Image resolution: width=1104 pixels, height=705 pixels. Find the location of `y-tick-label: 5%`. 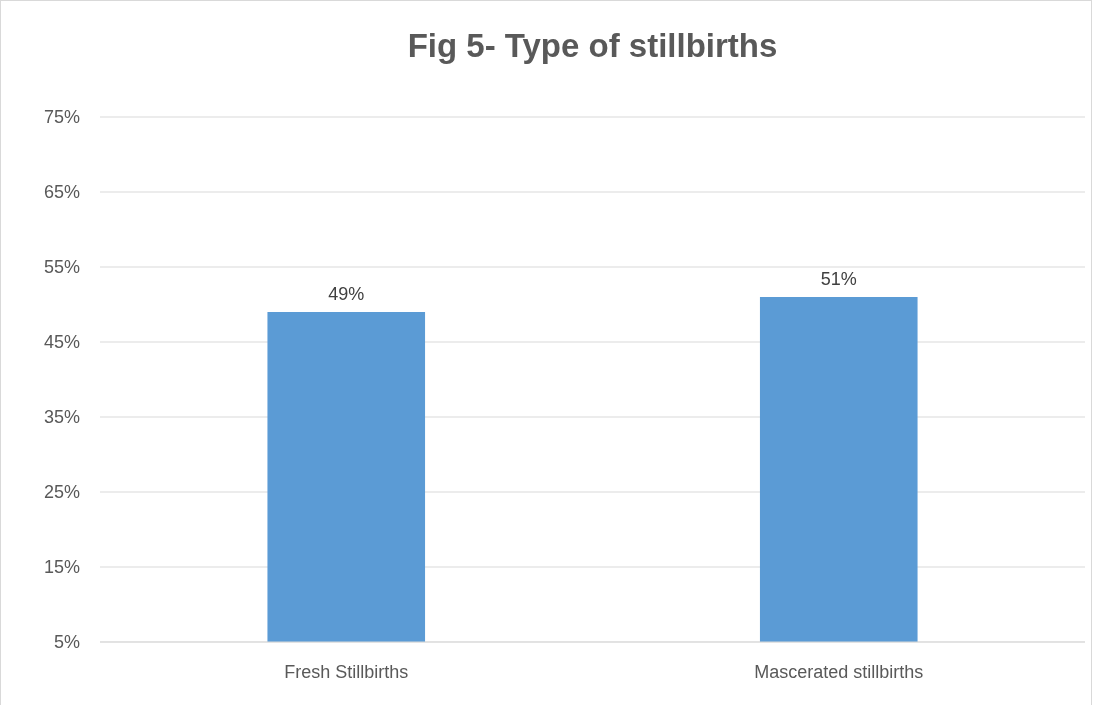

y-tick-label: 5% is located at coordinates (66, 642).